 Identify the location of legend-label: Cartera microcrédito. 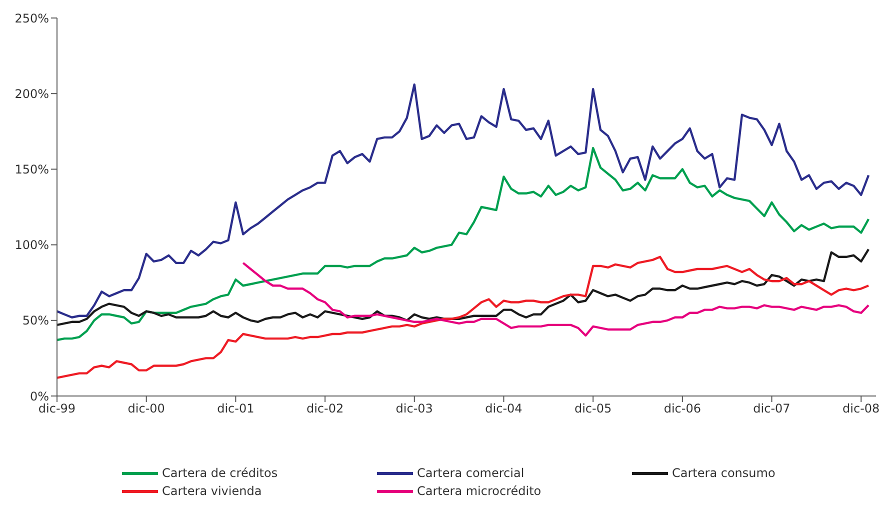
(479, 491).